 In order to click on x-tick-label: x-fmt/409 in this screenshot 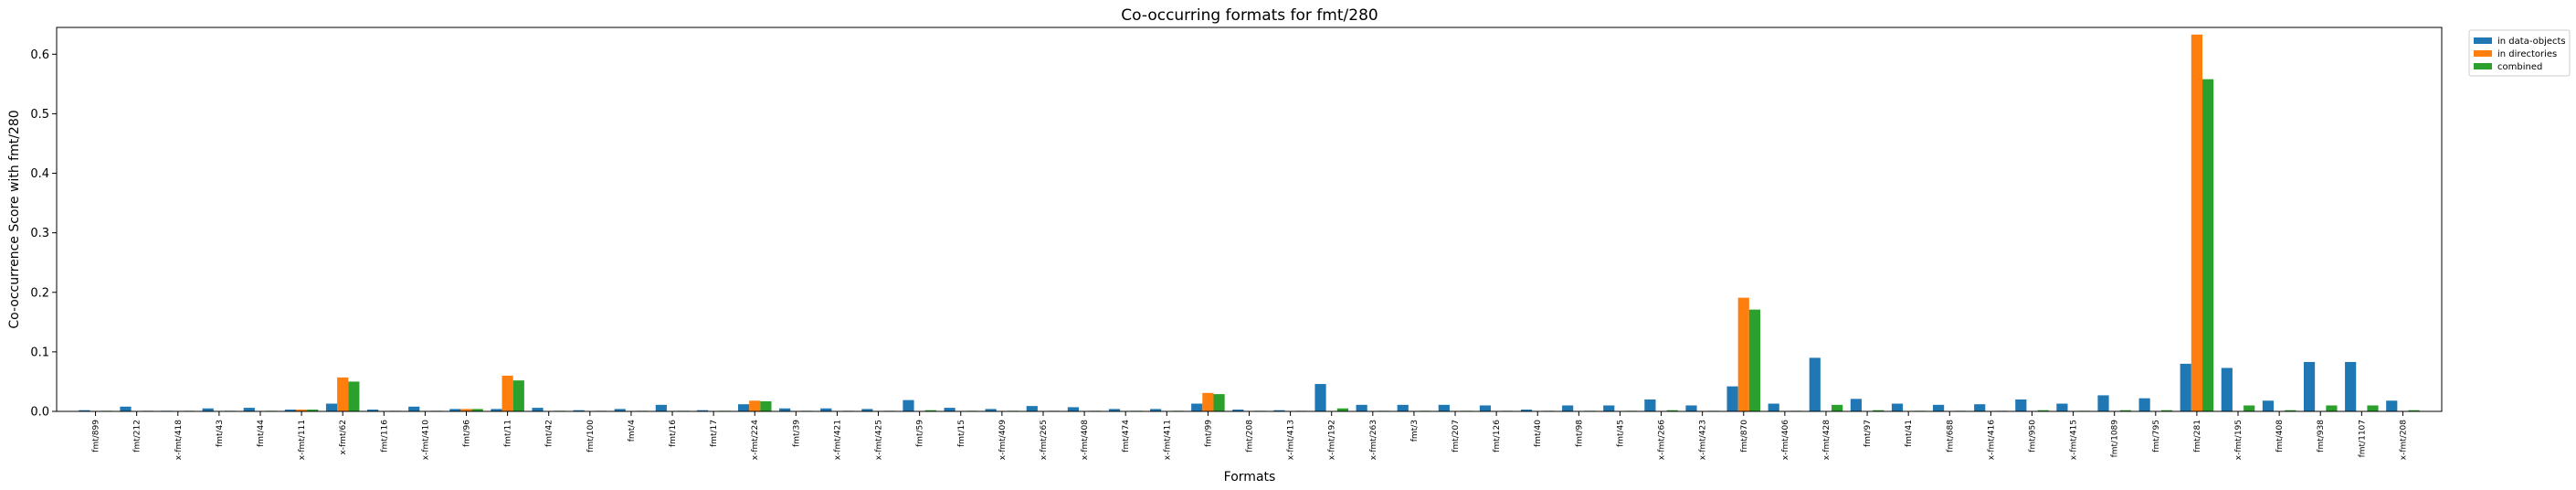, I will do `click(1003, 440)`.